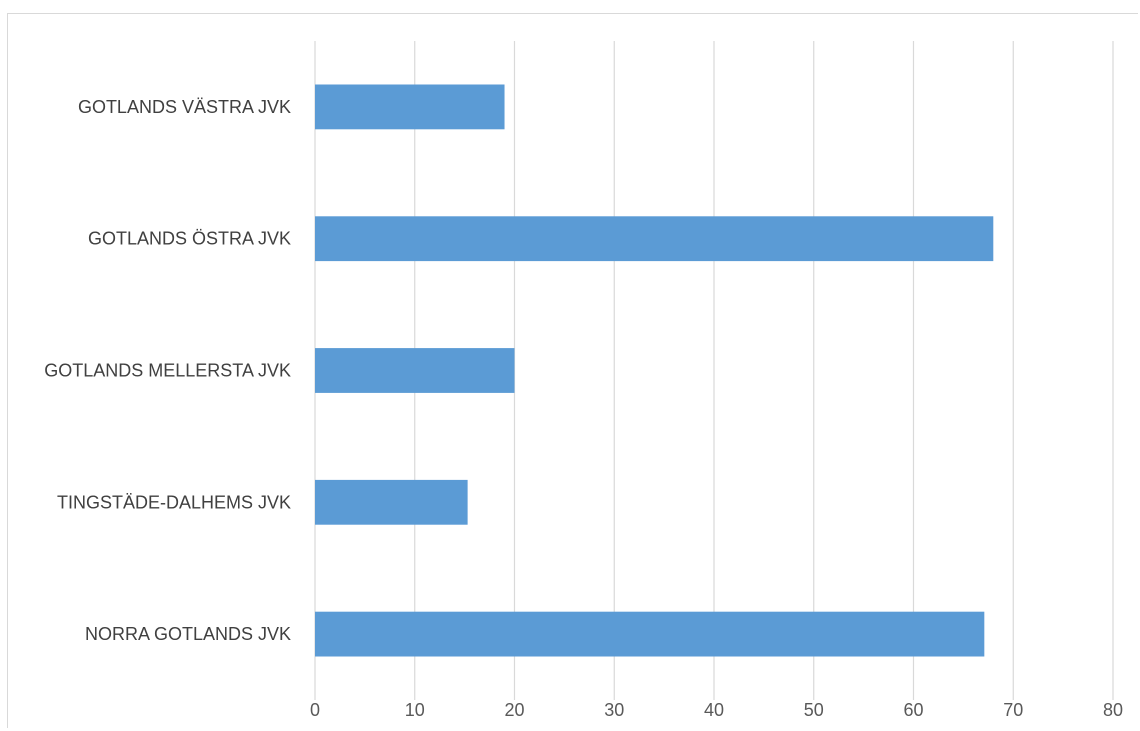 This screenshot has width=1140, height=731. What do you see at coordinates (189, 239) in the screenshot?
I see `category-label: GOTLANDS ÖSTRA JVK` at bounding box center [189, 239].